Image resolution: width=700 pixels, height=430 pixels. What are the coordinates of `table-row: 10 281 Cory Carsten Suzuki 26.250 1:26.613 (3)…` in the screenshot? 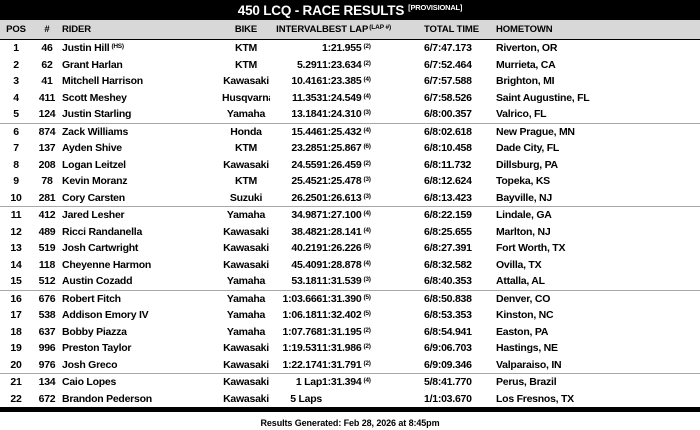 It's located at (350, 198).